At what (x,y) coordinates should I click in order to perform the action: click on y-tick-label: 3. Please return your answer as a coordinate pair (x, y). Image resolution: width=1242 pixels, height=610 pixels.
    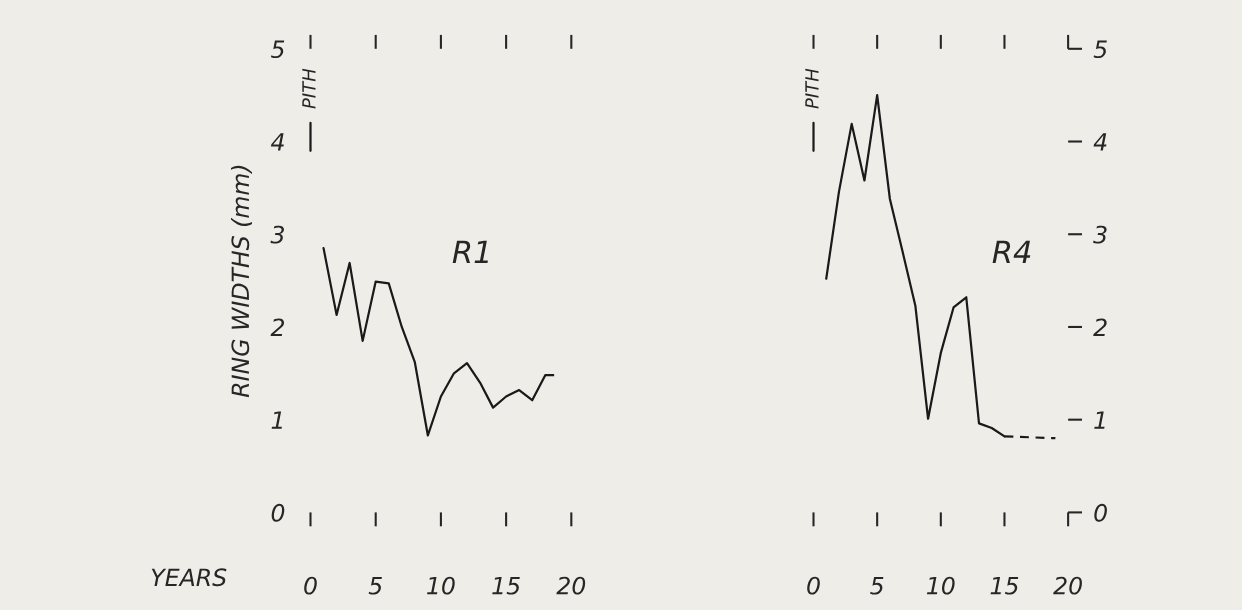
    Looking at the image, I should click on (277, 234).